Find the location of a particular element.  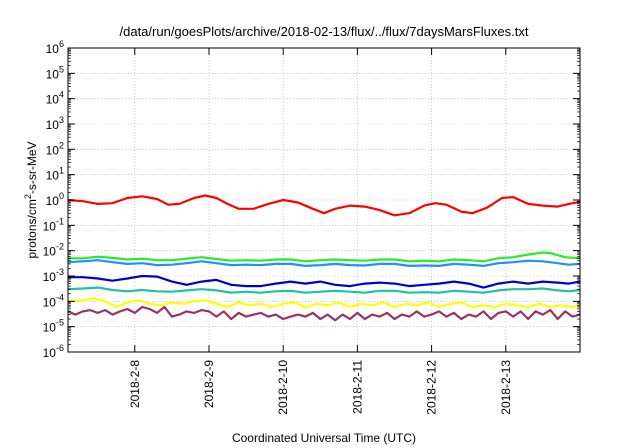

y-tick-label: 10¹ is located at coordinates (55, 174).